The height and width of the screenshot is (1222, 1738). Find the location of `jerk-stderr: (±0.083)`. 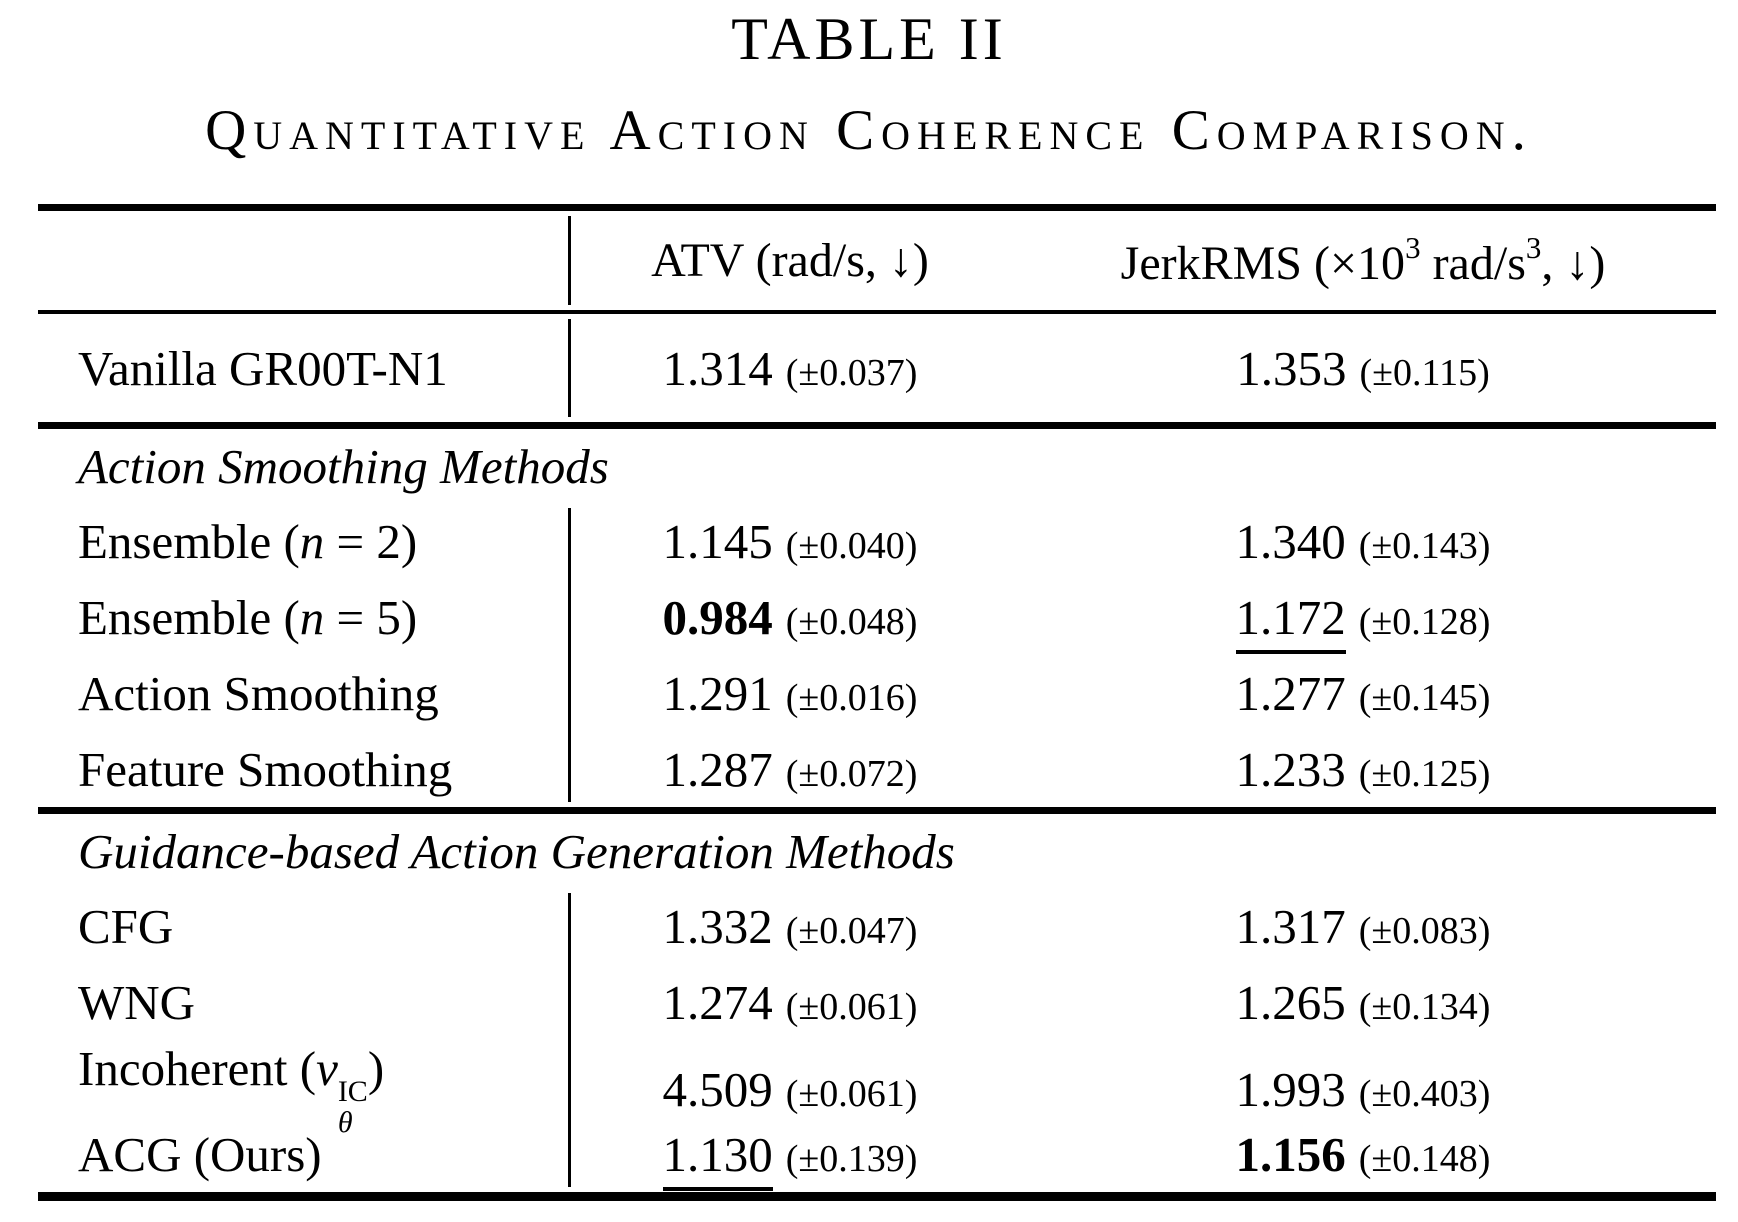

jerk-stderr: (±0.083) is located at coordinates (1424, 930).